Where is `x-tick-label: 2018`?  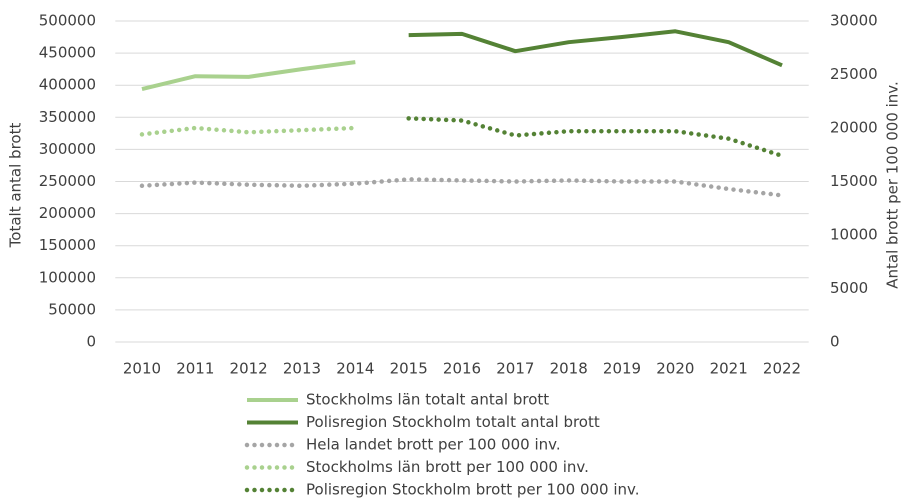 x-tick-label: 2018 is located at coordinates (569, 369).